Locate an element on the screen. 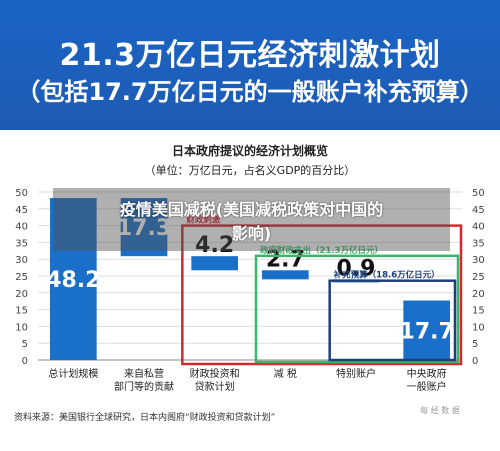 The width and height of the screenshot is (500, 451). x-tick-label: 总计划规模 is located at coordinates (73, 373).